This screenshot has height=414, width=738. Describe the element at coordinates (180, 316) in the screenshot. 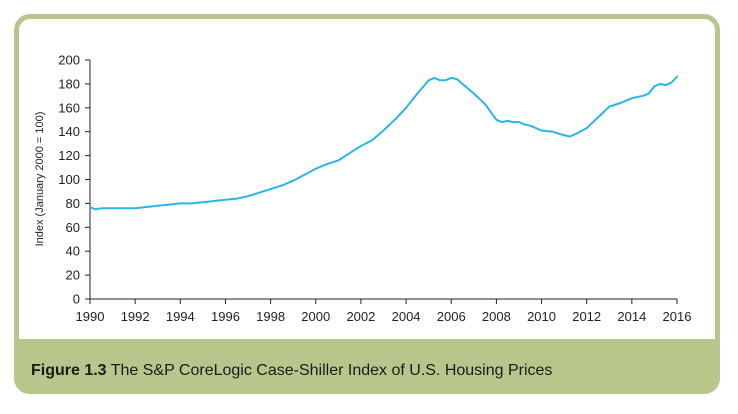

I see `x-tick-label: 1994` at that location.